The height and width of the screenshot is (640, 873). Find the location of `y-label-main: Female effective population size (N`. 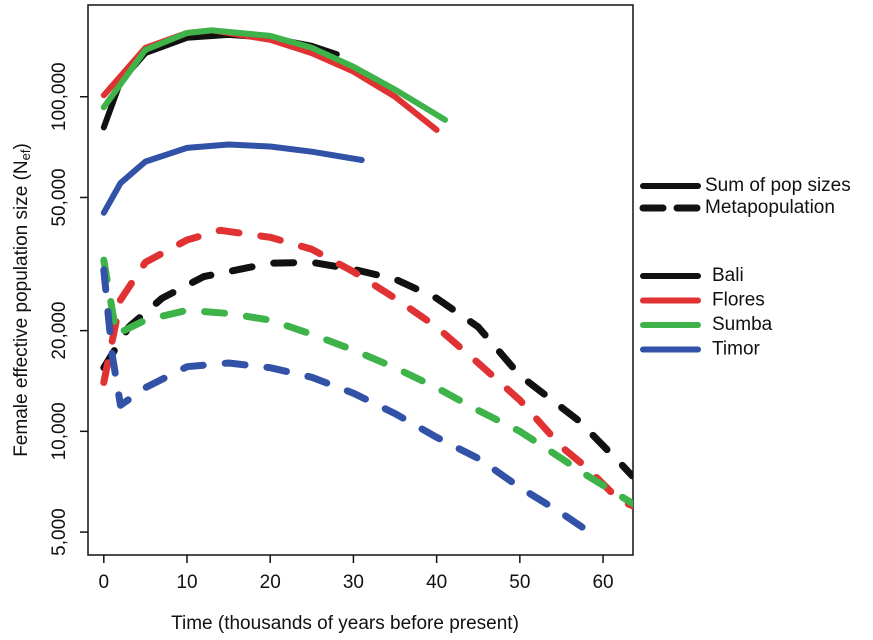

y-label-main: Female effective population size (N is located at coordinates (21, 308).